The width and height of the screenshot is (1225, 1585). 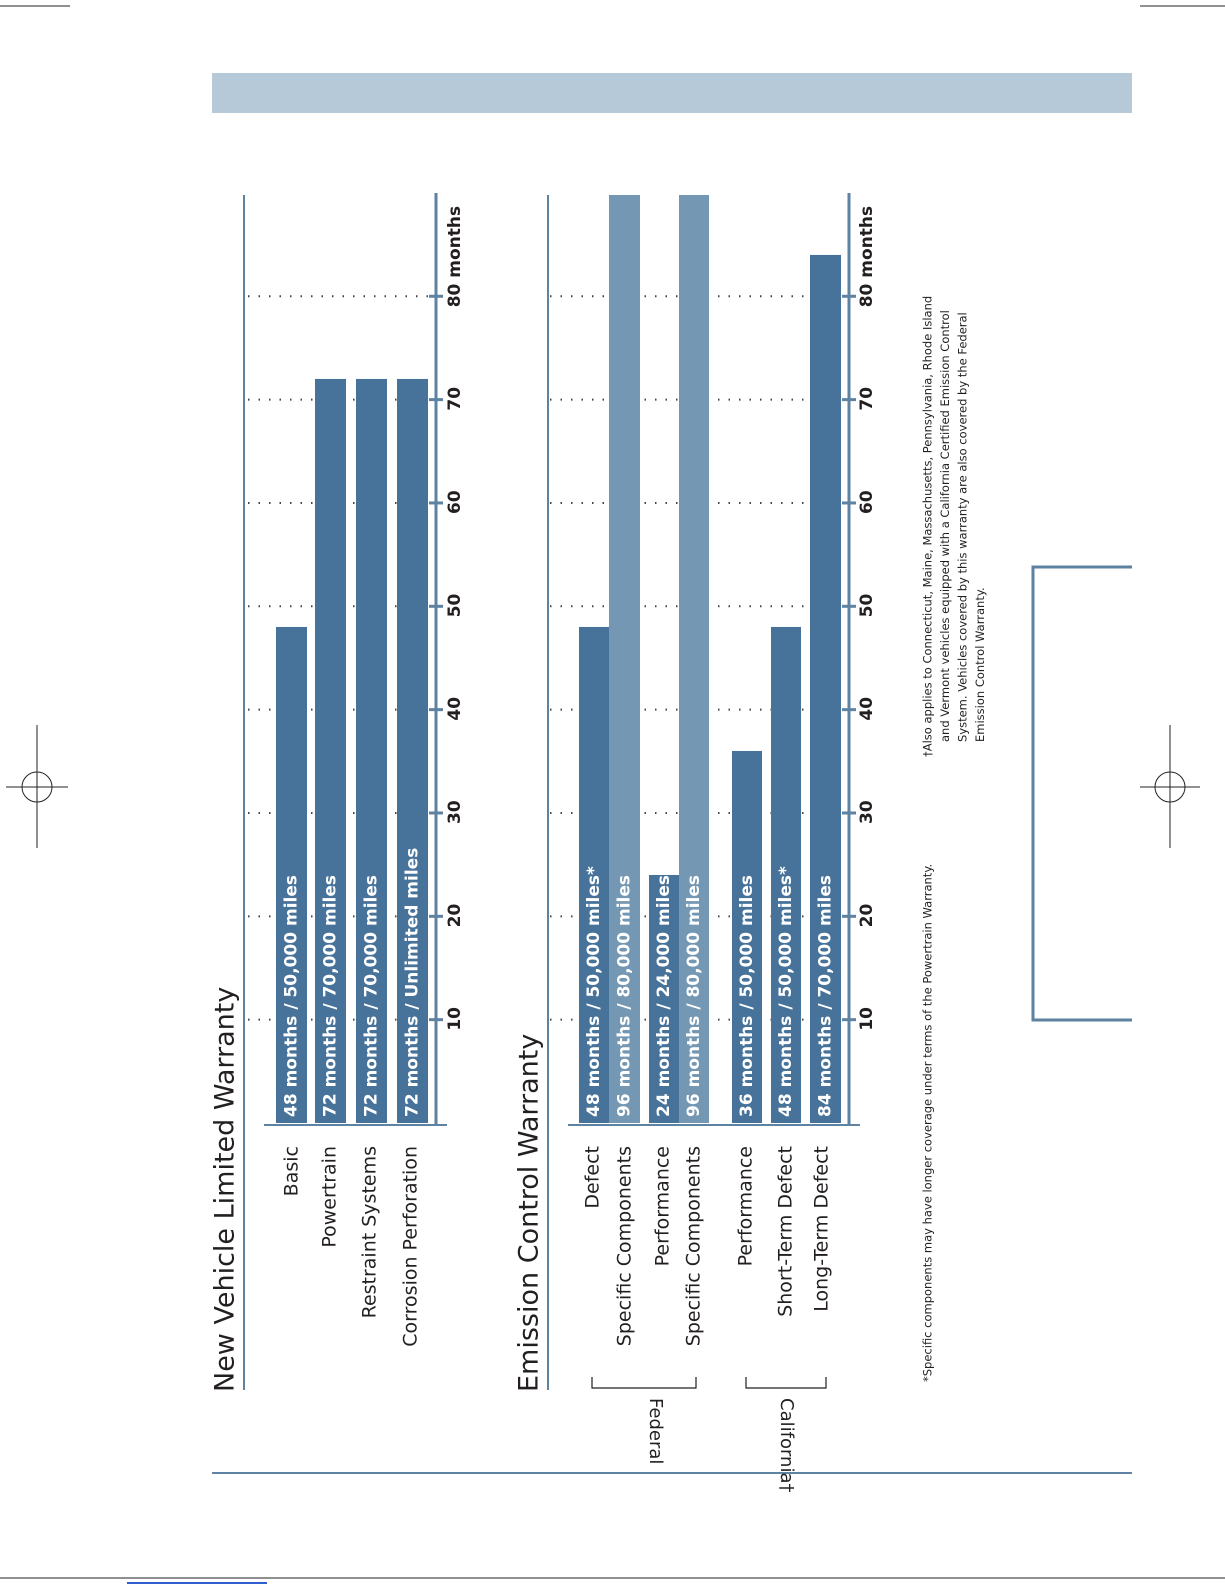 I want to click on value-label: 84 months / 70,000 miles, so click(x=826, y=996).